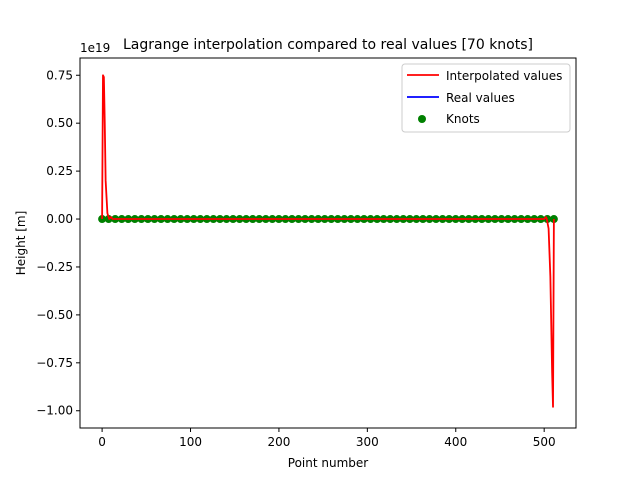  Describe the element at coordinates (278, 442) in the screenshot. I see `x-tick-label: 200` at that location.